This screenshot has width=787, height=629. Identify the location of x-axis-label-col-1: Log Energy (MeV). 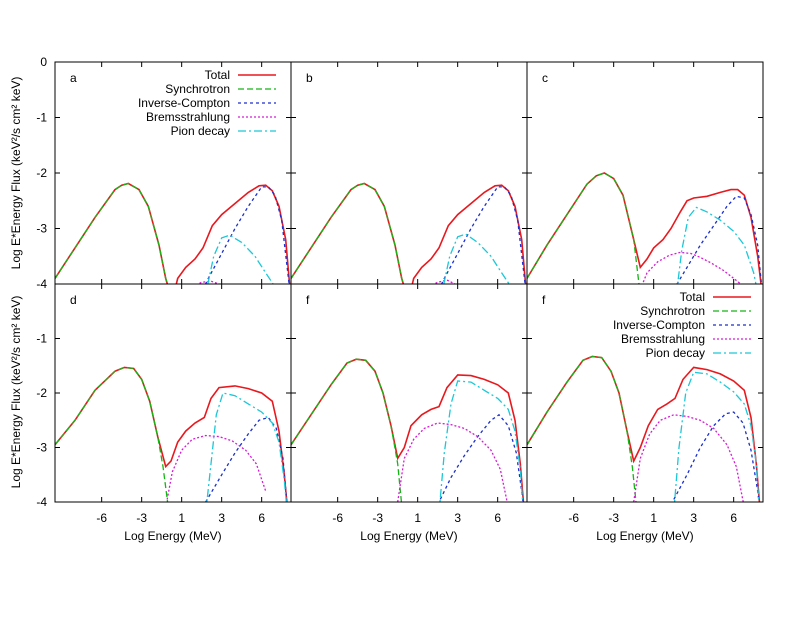
(172, 536).